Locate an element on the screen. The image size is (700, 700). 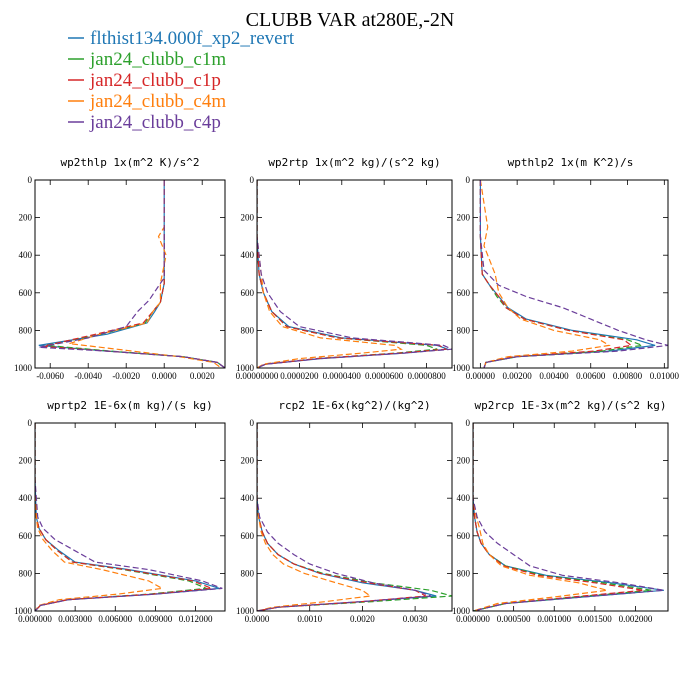
figure-title: CLUBB VAR at280E,-2N is located at coordinates (350, 20).